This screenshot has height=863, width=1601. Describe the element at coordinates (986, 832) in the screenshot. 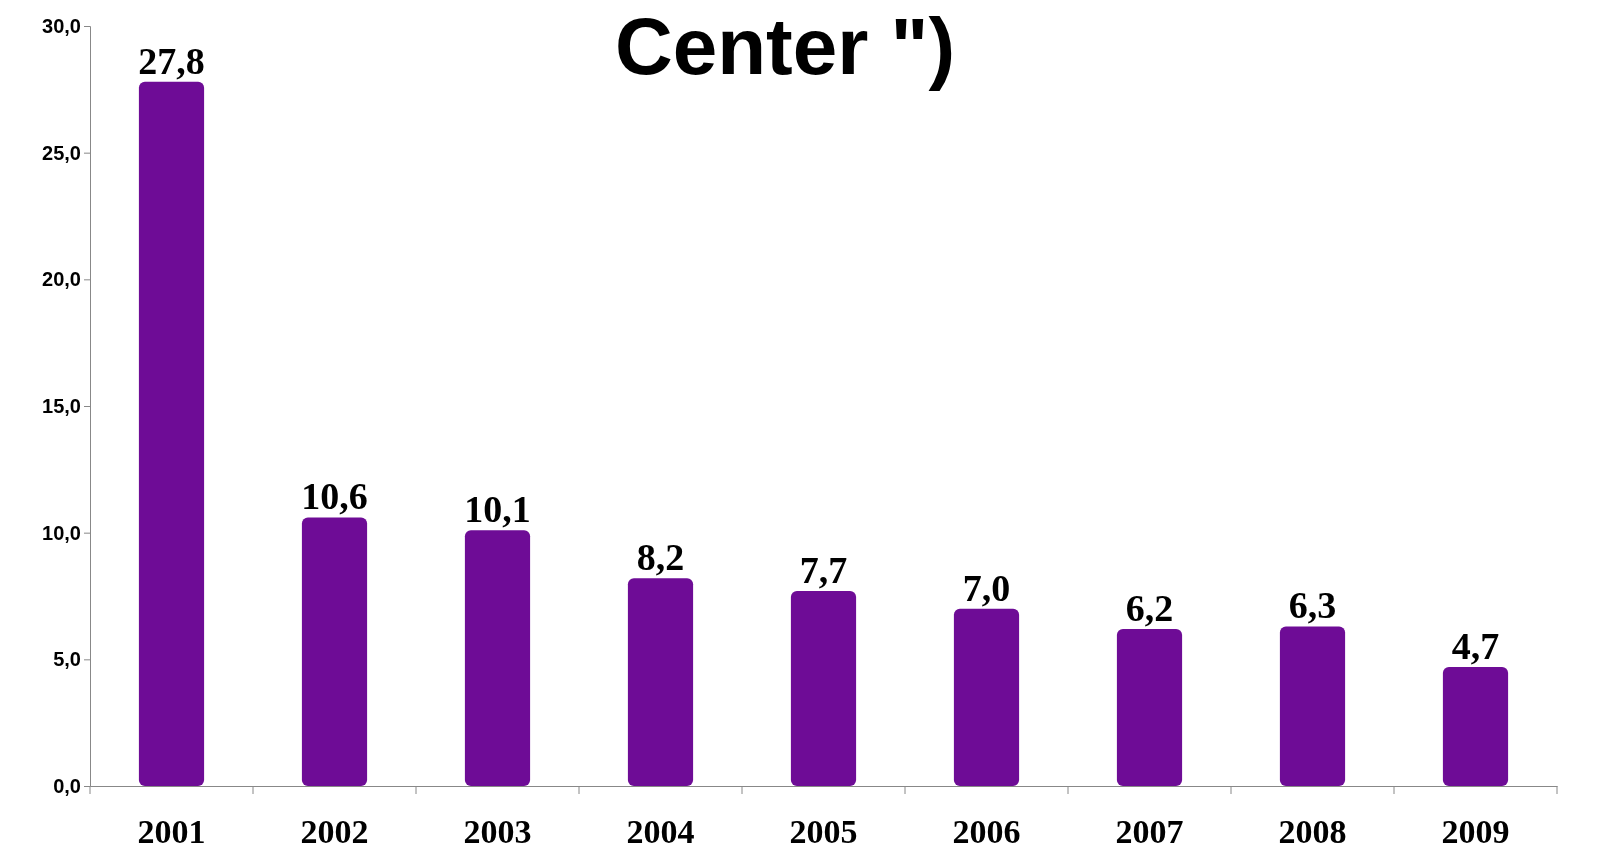

I see `x-tick-label: 2006` at that location.